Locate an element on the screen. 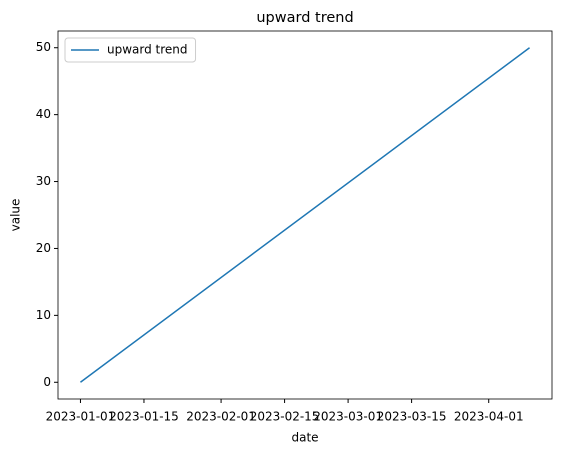  x-axis-label: date is located at coordinates (304, 438).